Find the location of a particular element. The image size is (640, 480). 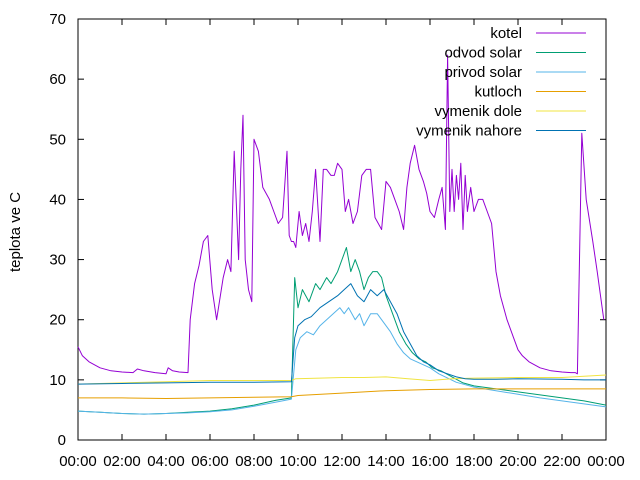

y-tick-label: 50 is located at coordinates (57, 139).